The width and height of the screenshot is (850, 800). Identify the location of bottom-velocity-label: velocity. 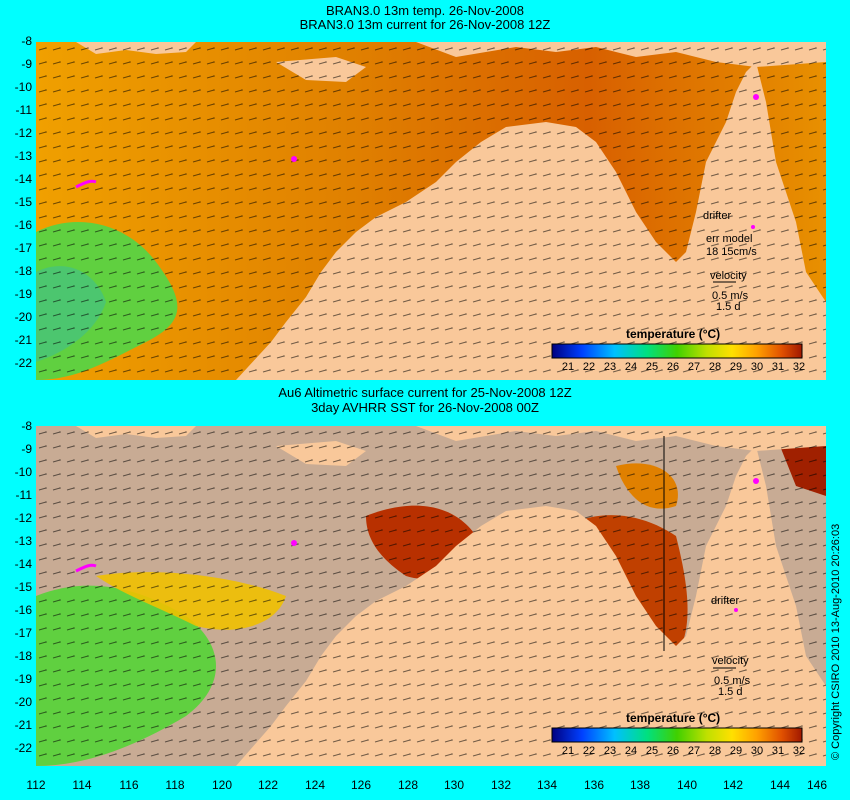
(730, 661).